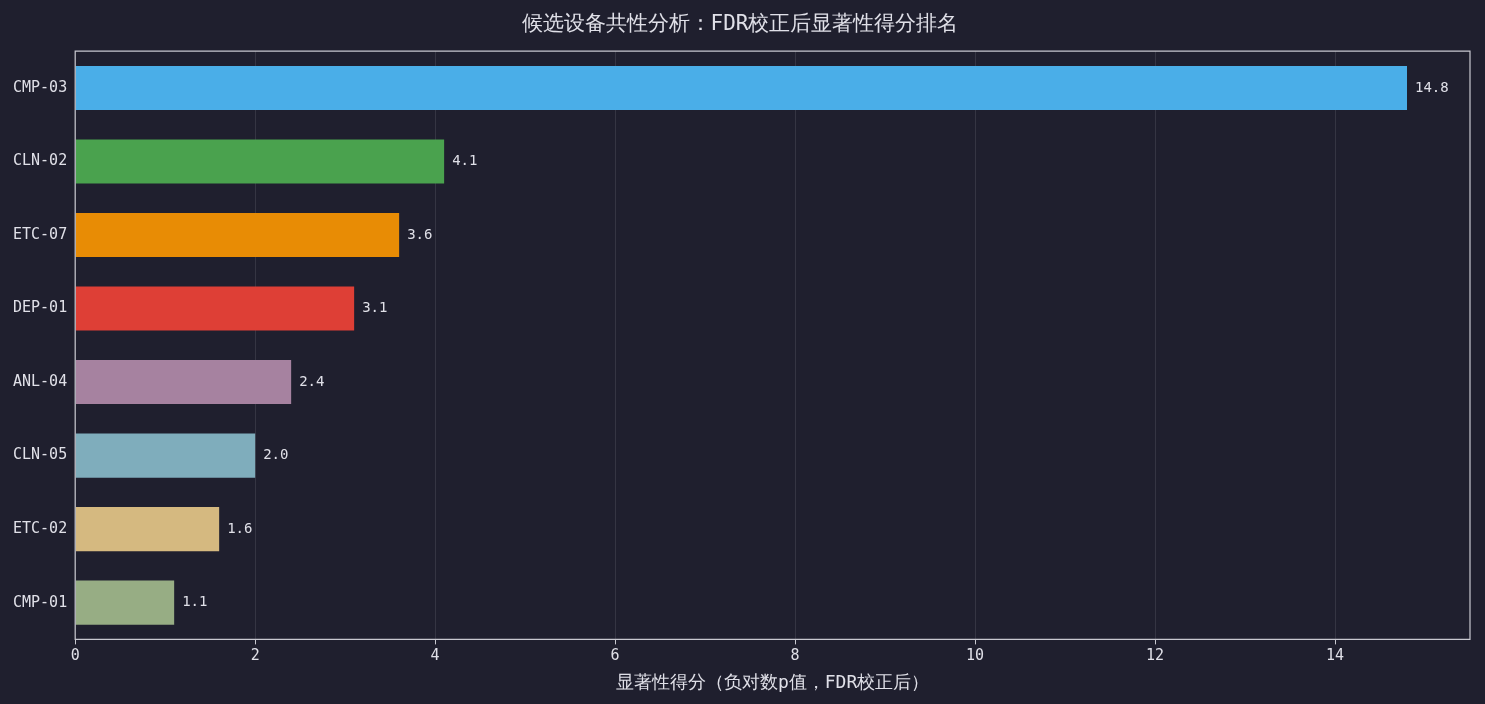  What do you see at coordinates (40, 307) in the screenshot?
I see `y-tick-label: DEP-01` at bounding box center [40, 307].